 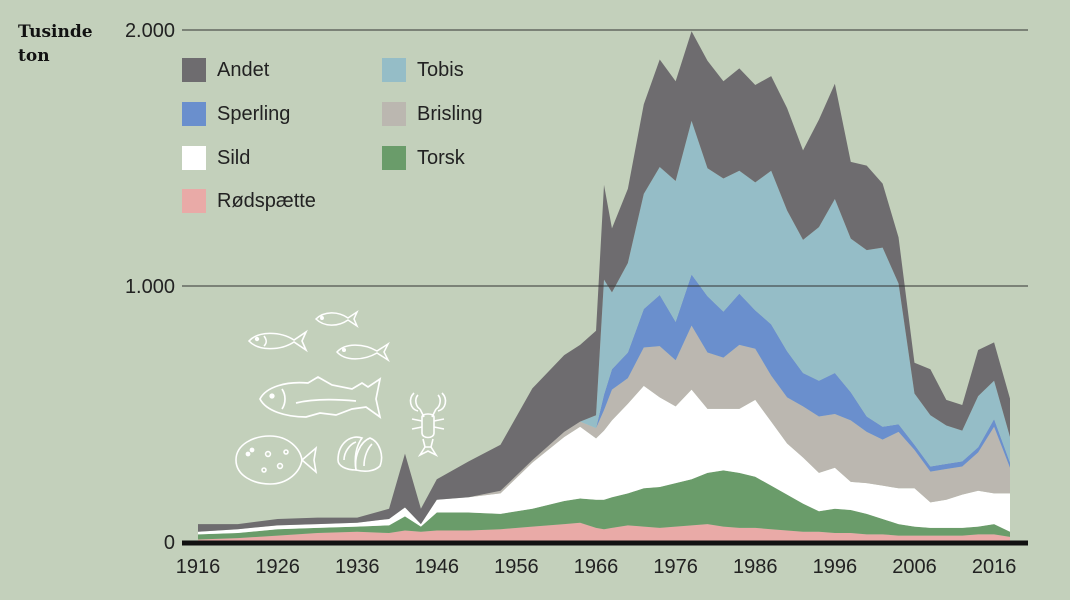 I want to click on y-tick-label: 1.000, so click(x=150, y=287).